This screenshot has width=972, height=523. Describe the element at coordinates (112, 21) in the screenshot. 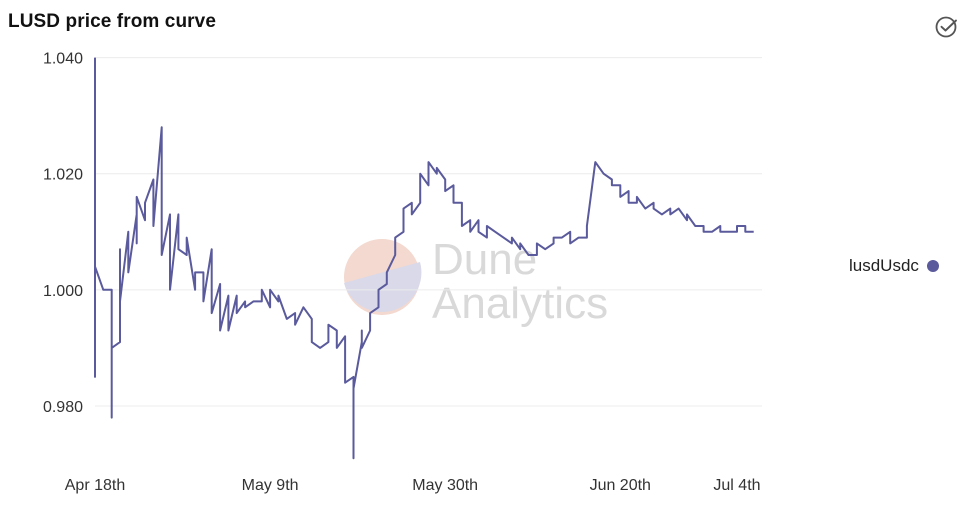

I see `chart-title: LUSD price from curve` at that location.